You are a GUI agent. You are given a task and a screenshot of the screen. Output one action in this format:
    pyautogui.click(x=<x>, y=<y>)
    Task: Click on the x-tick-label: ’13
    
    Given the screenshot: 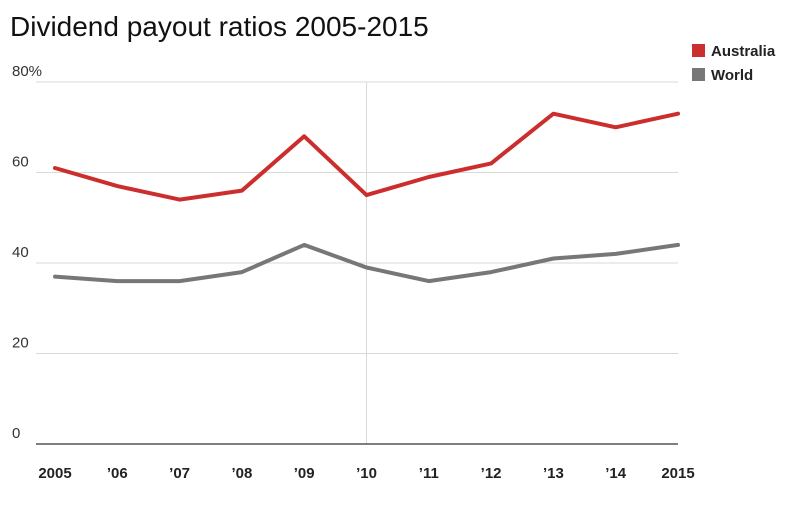 What is the action you would take?
    pyautogui.click(x=553, y=473)
    